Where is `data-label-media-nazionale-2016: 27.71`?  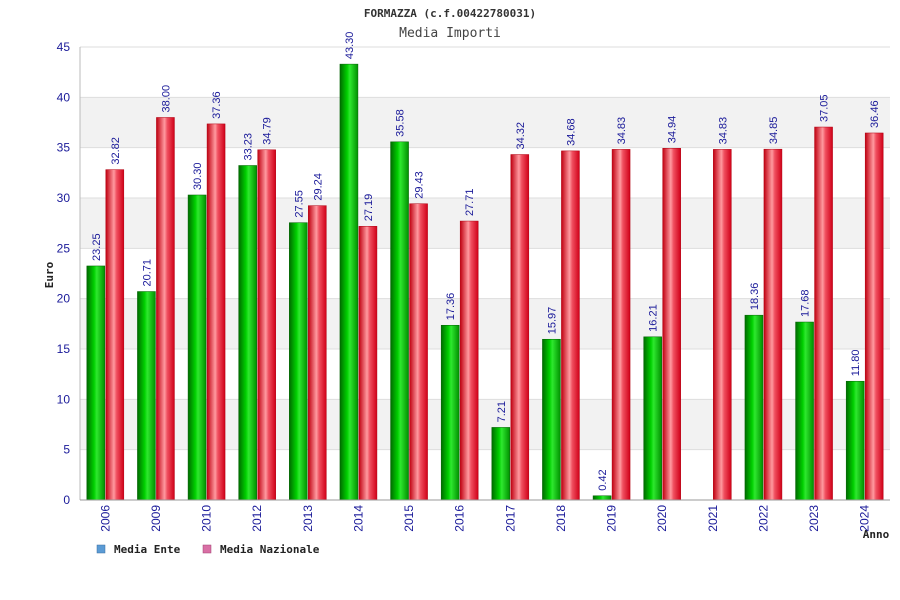
data-label-media-nazionale-2016: 27.71 is located at coordinates (470, 203).